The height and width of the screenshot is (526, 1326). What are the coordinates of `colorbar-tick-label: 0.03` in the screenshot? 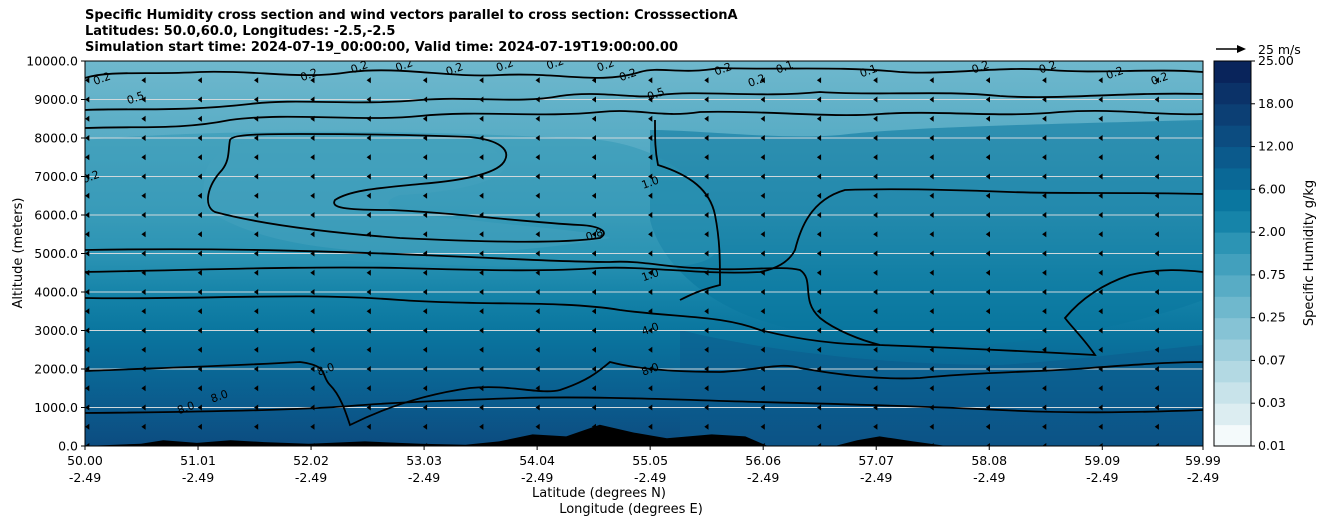 It's located at (1272, 402).